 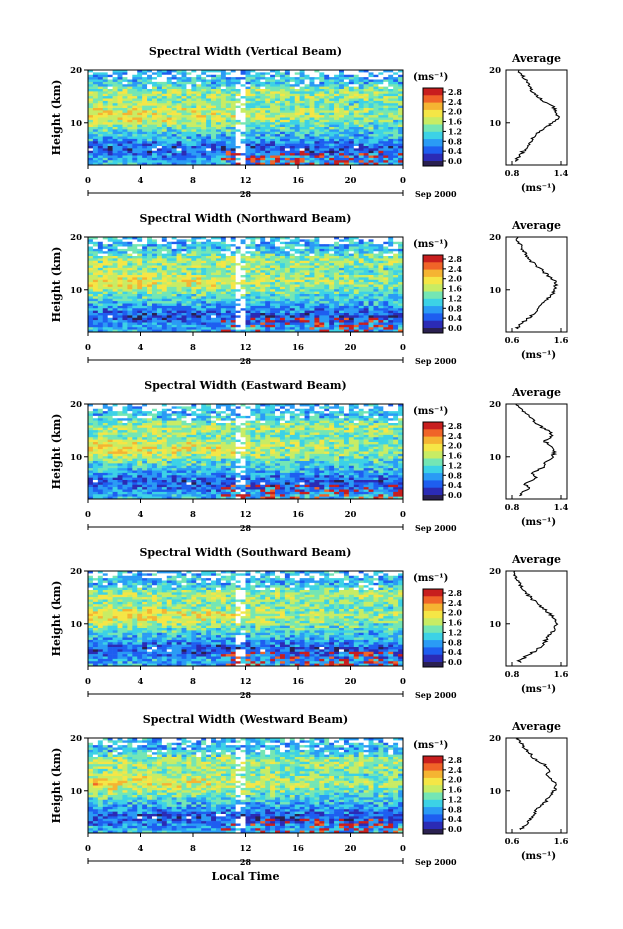 I want to click on profile-unit: (ms⁻¹), so click(x=538, y=689).